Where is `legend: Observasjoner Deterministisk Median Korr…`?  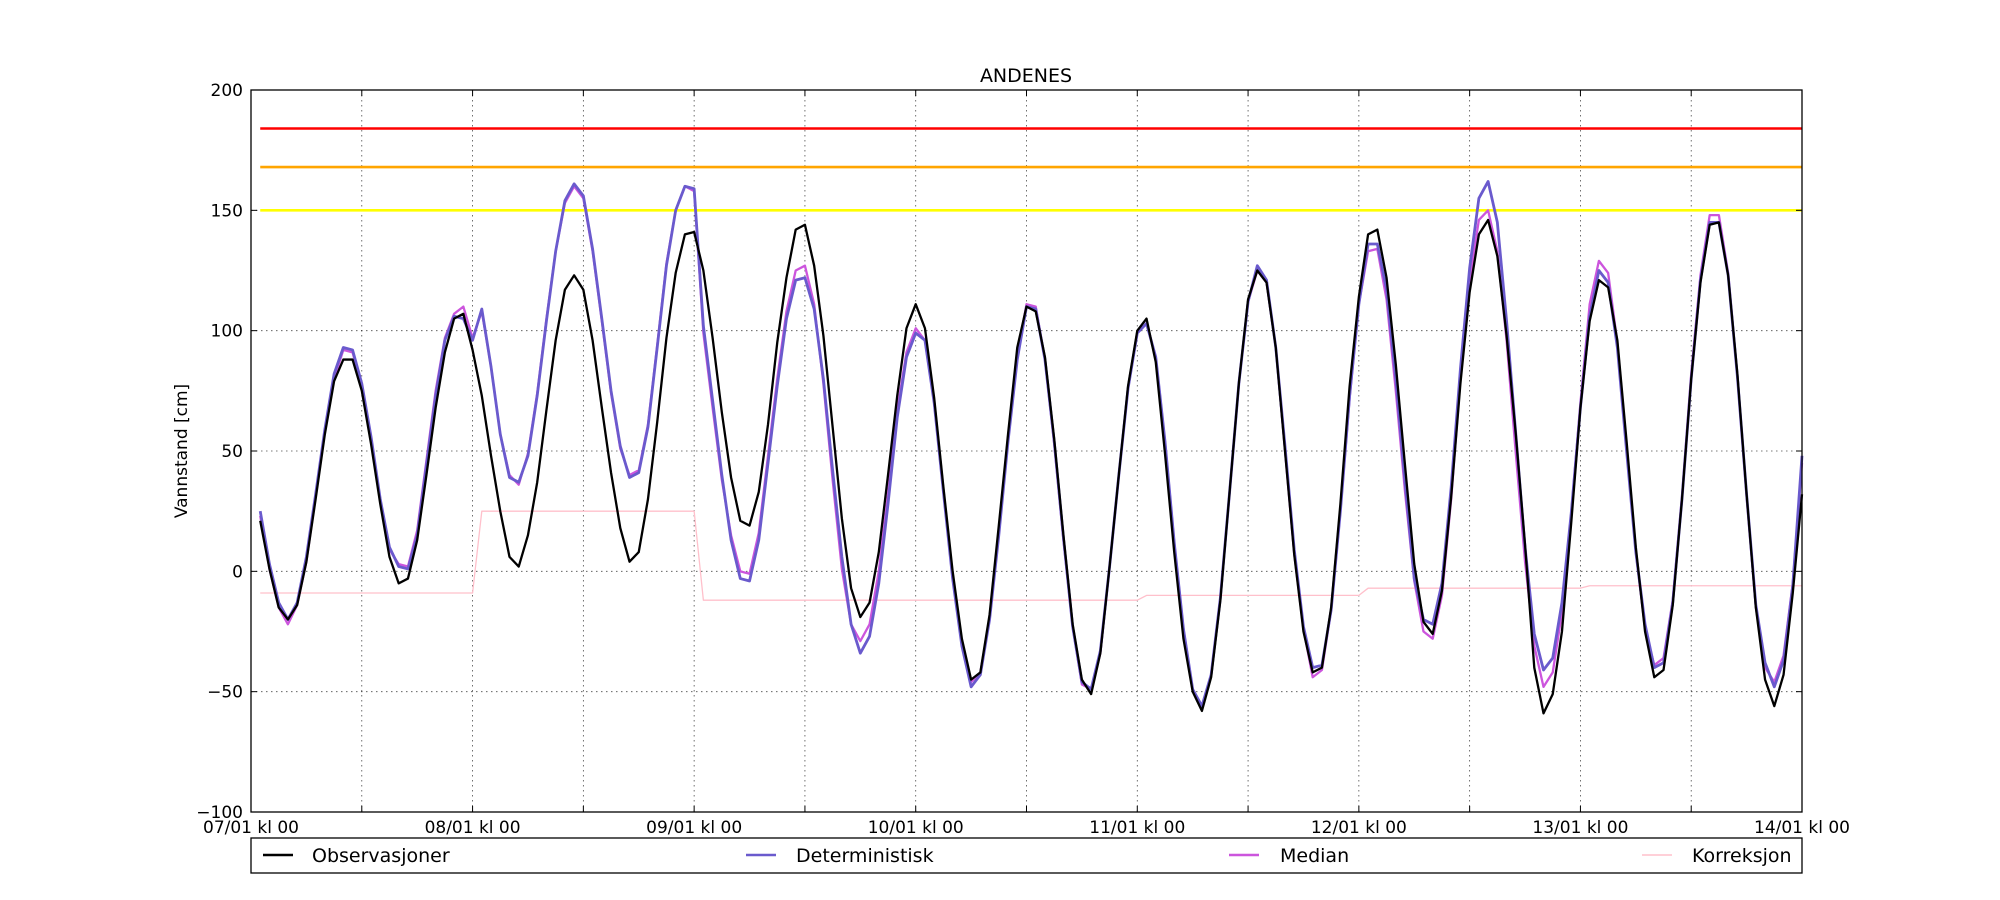 legend: Observasjoner Deterministisk Median Korr… is located at coordinates (1026, 855).